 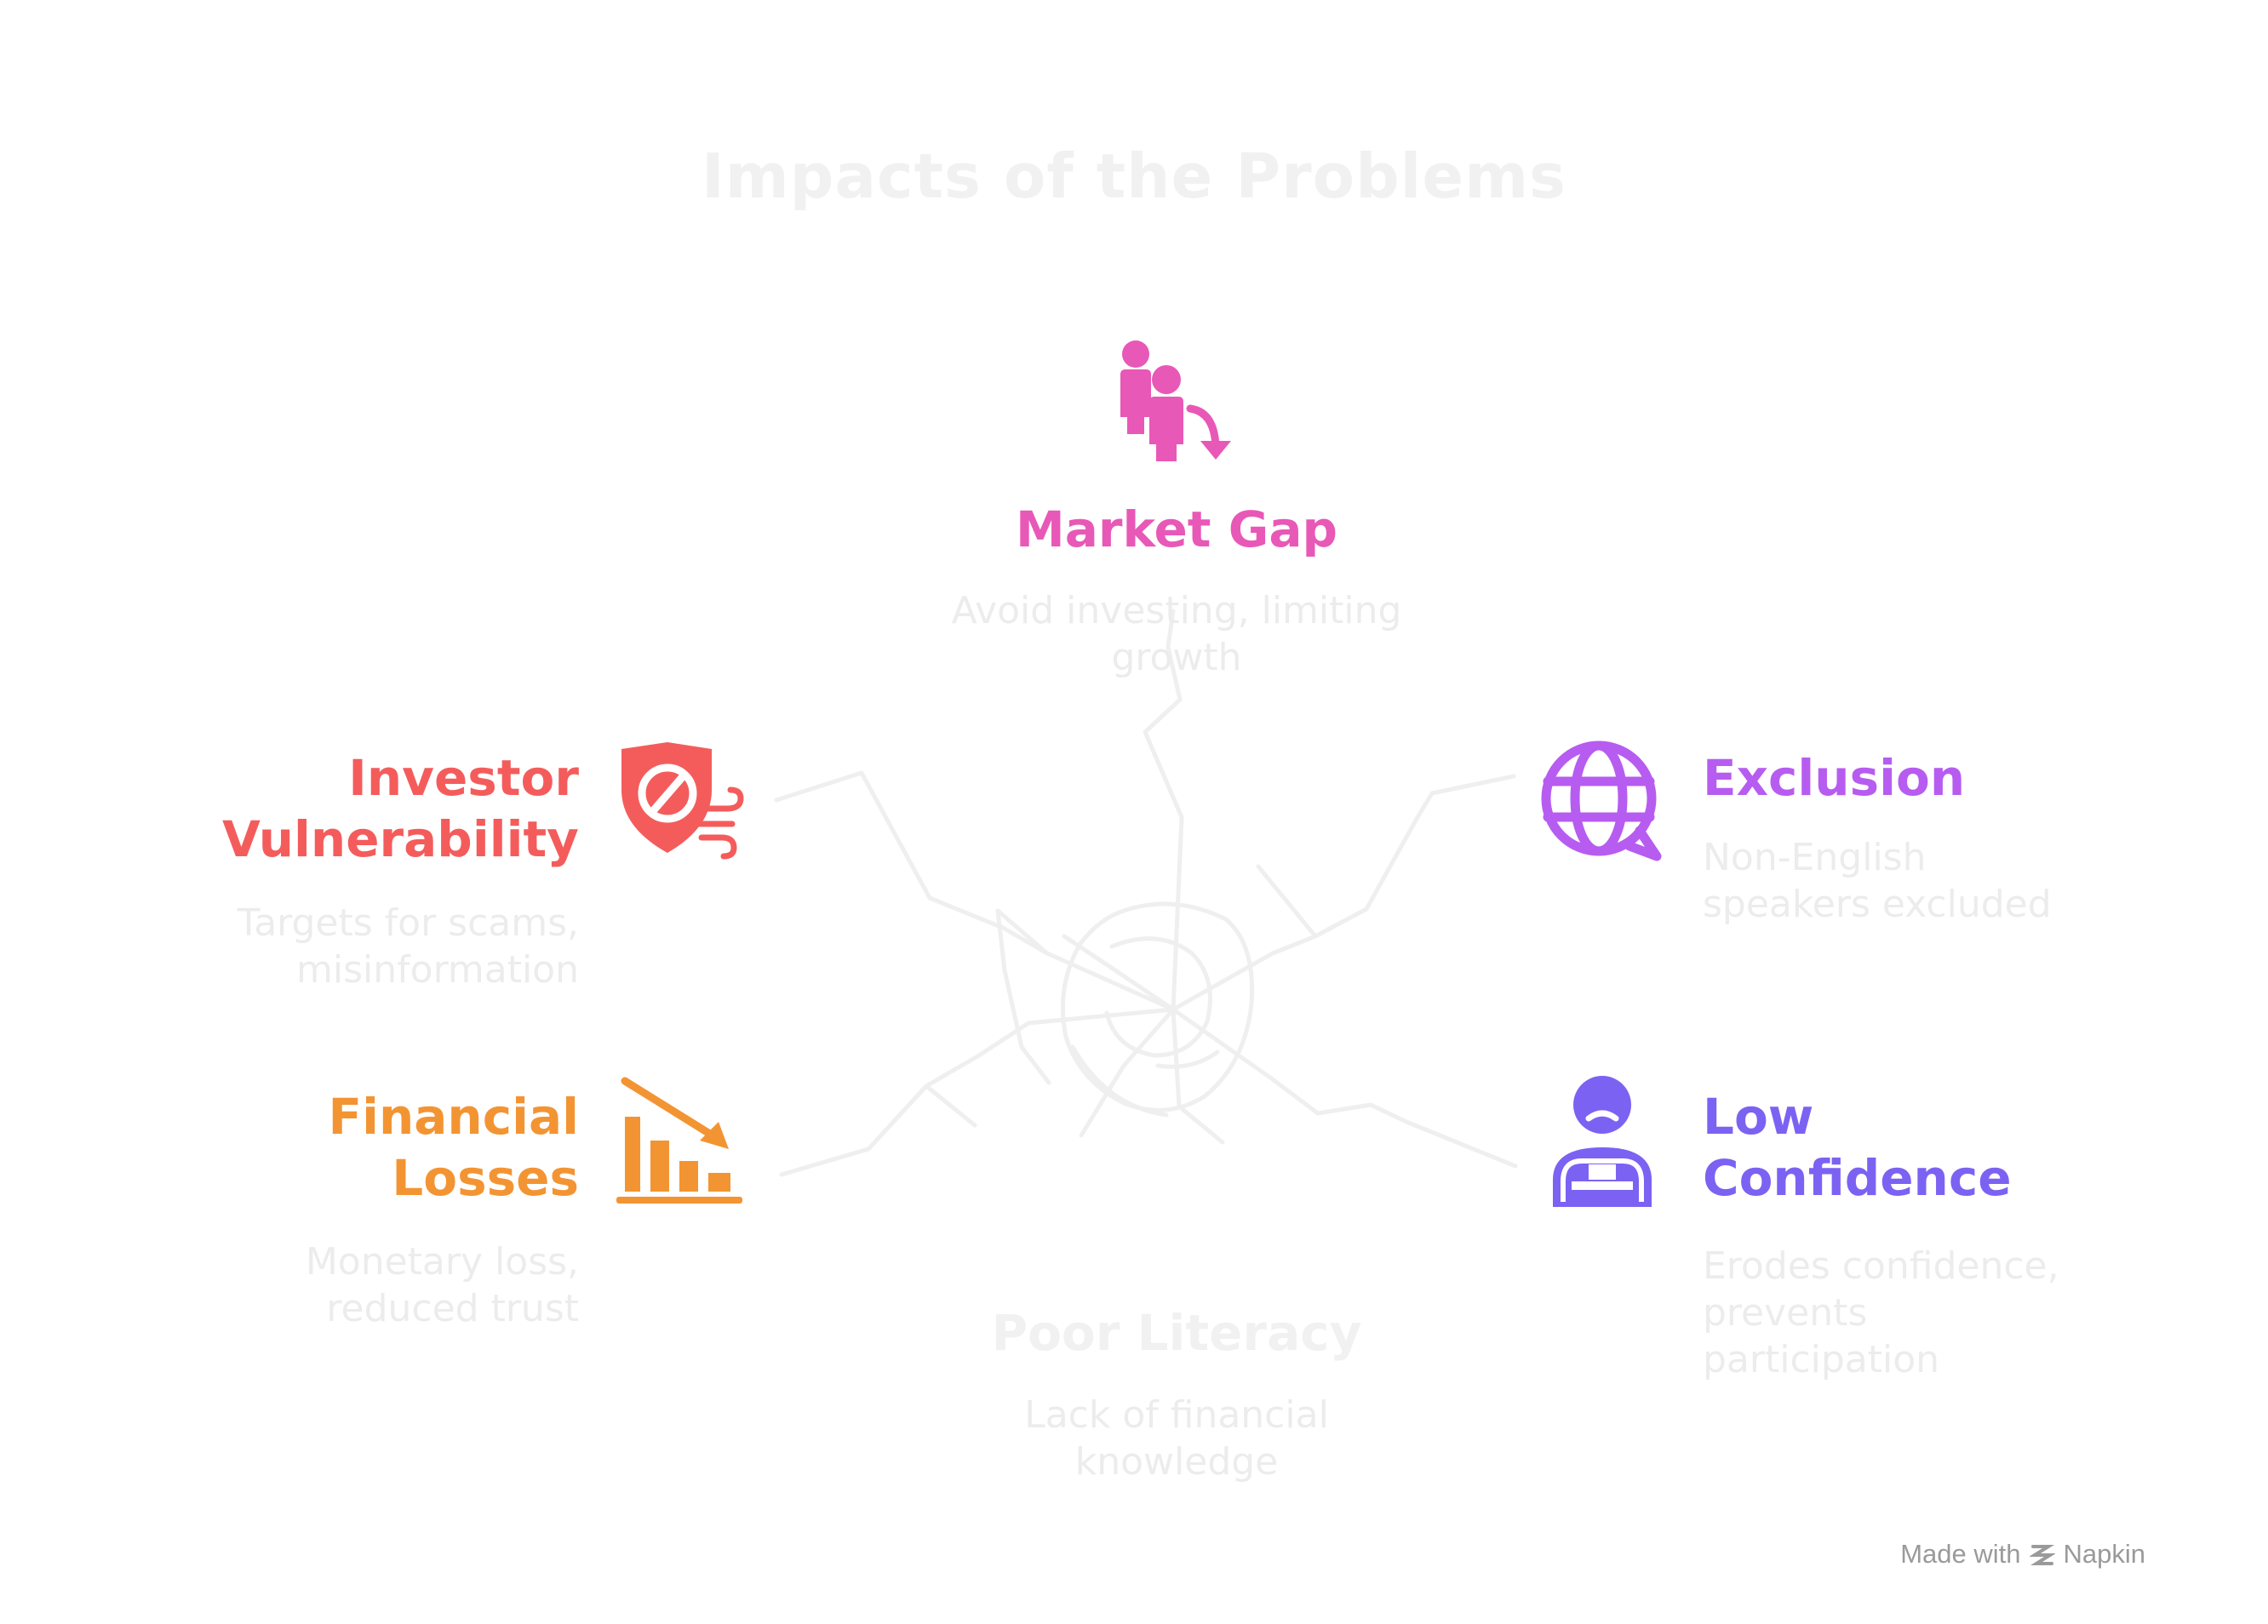 What do you see at coordinates (1602, 1141) in the screenshot?
I see `sad-person-icon` at bounding box center [1602, 1141].